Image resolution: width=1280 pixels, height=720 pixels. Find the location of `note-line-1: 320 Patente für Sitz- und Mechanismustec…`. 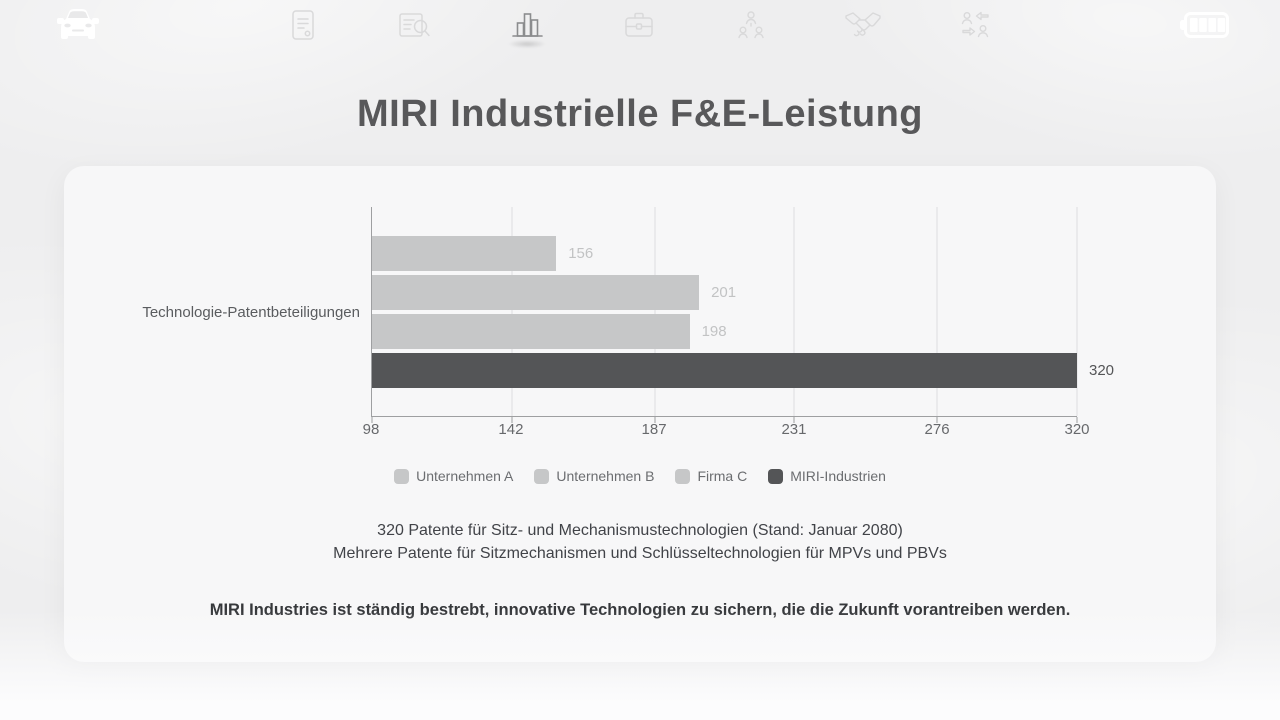

note-line-1: 320 Patente für Sitz- und Mechanismustec… is located at coordinates (640, 530).